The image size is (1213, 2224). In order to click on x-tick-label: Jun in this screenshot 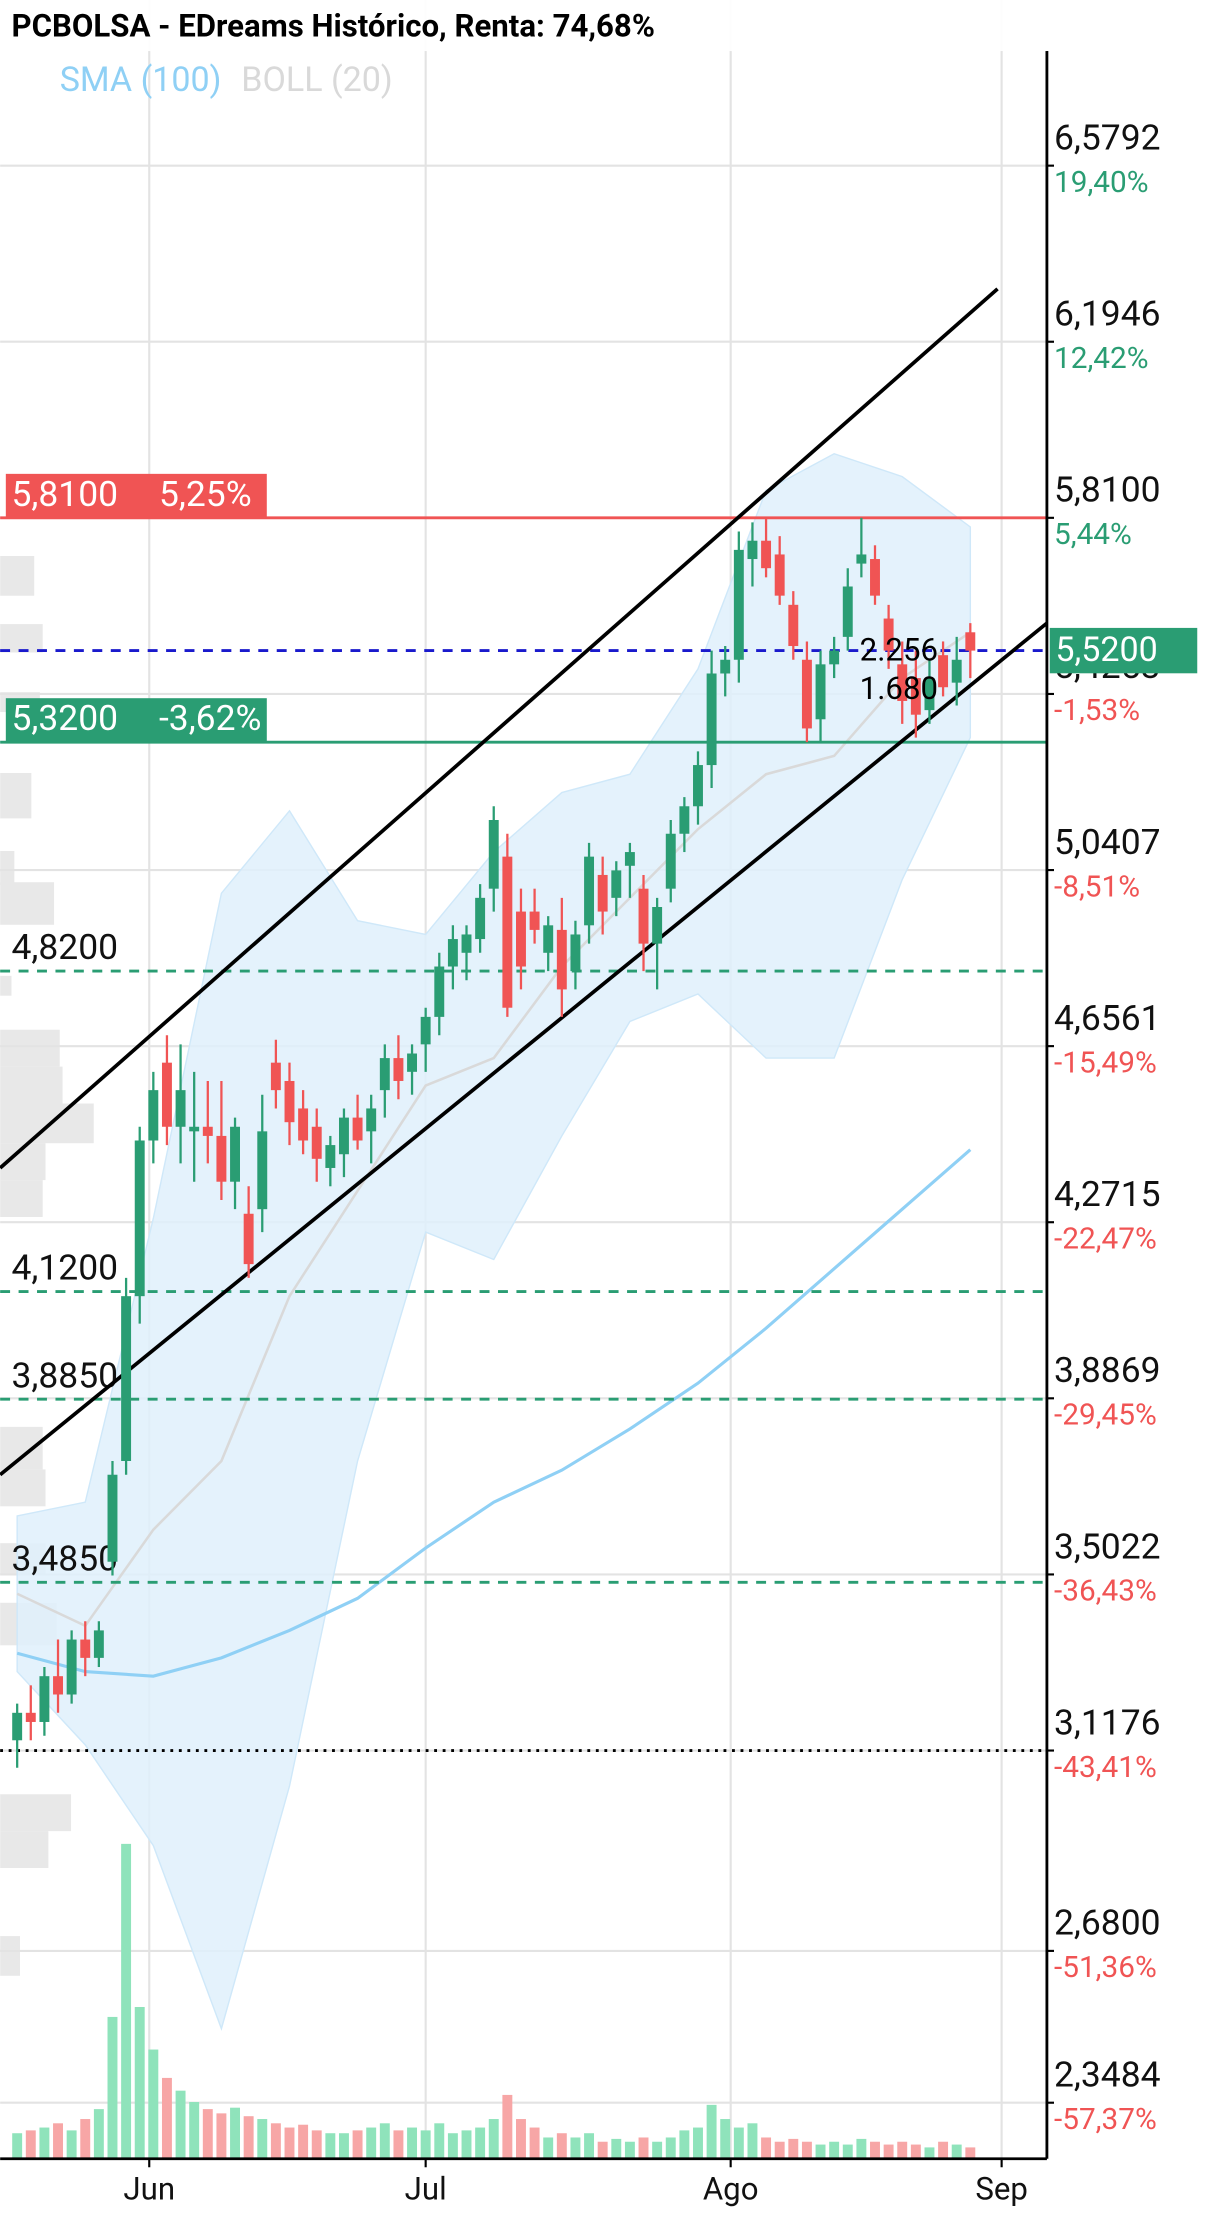, I will do `click(149, 2189)`.